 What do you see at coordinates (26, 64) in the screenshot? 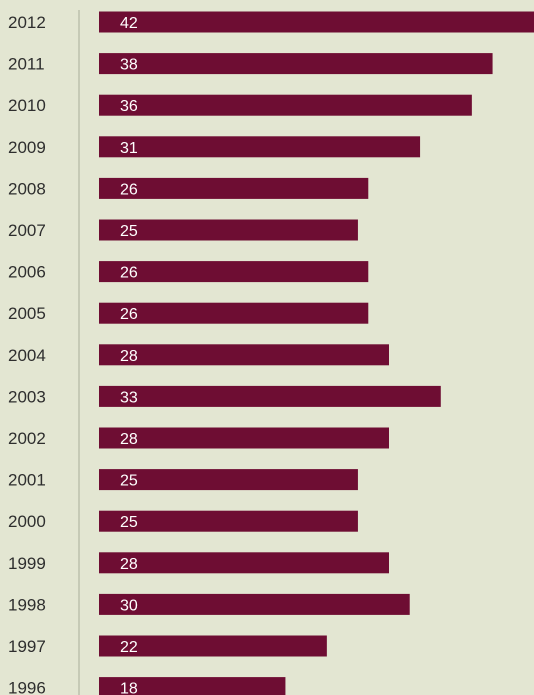
I see `year-label: 2011` at bounding box center [26, 64].